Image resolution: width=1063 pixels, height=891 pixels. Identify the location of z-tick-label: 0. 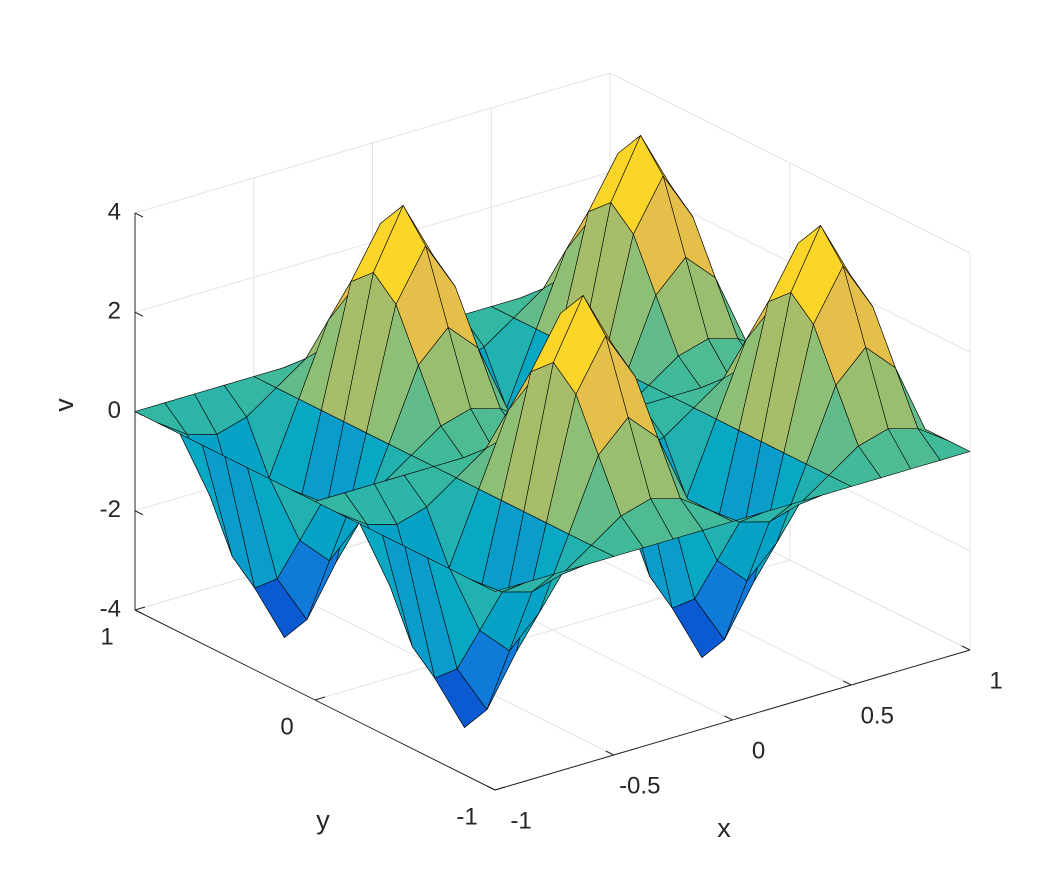
(114, 410).